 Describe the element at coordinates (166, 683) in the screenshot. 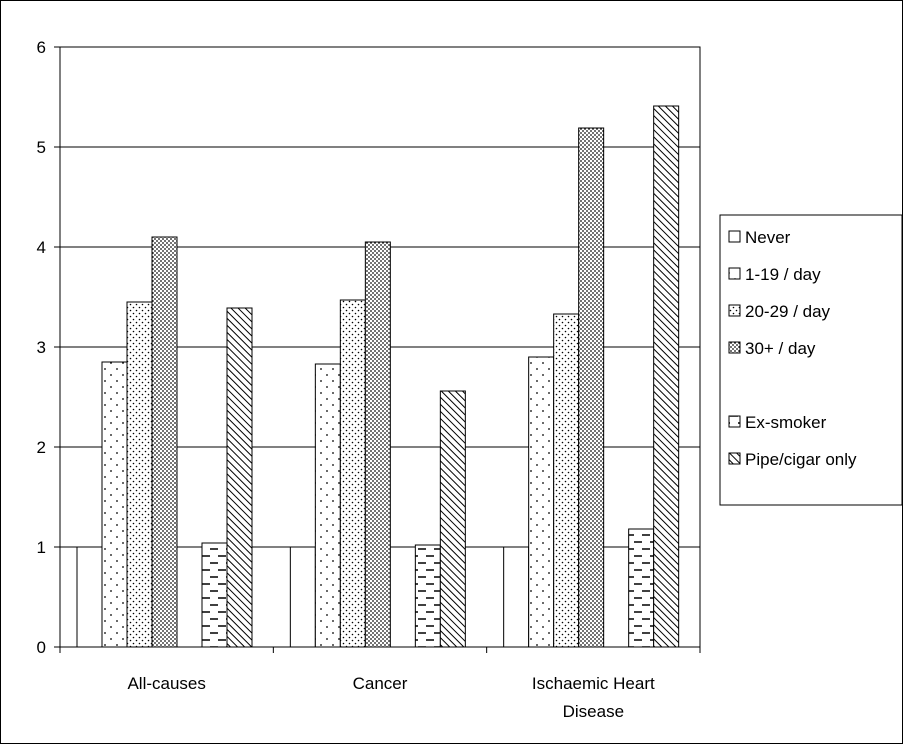

I see `category-label: All-causes` at that location.